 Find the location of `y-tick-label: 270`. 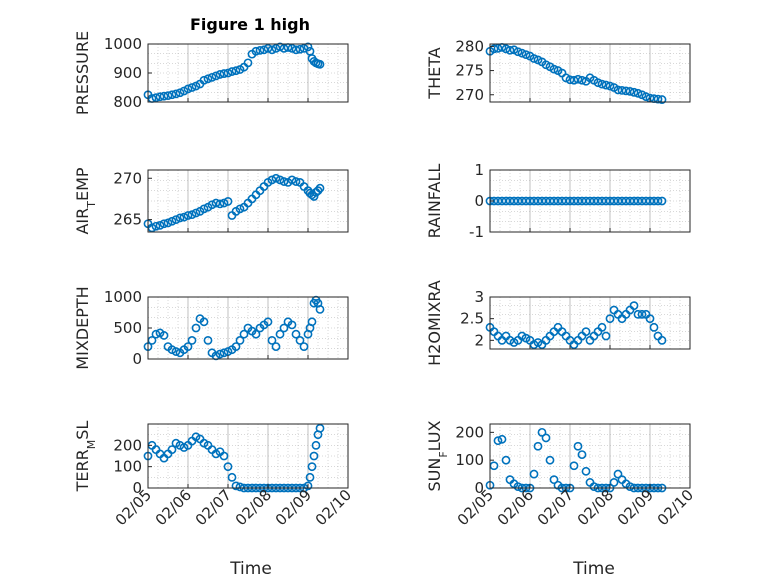

y-tick-label: 270 is located at coordinates (127, 178).